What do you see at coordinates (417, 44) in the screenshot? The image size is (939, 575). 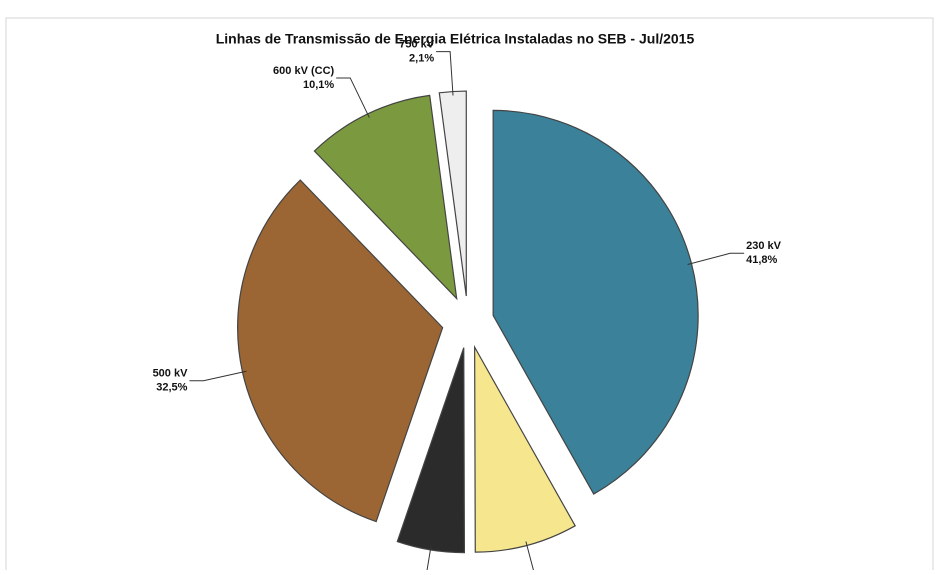 I see `slice-label: 750 kV` at bounding box center [417, 44].